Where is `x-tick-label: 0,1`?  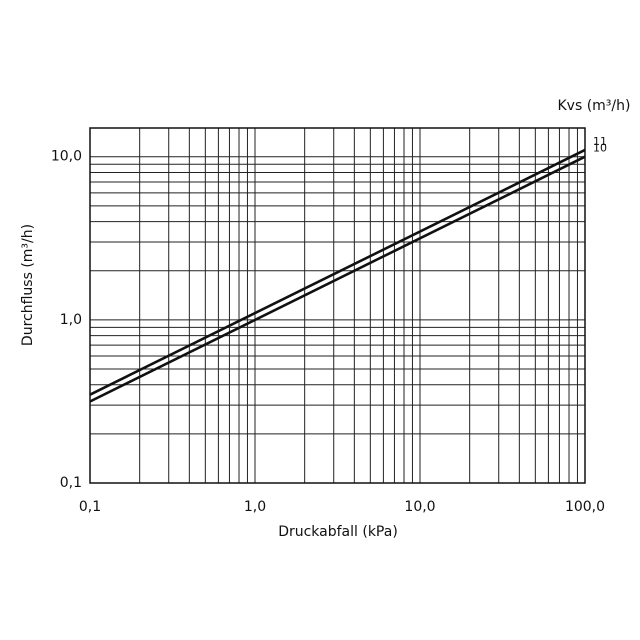 x-tick-label: 0,1 is located at coordinates (90, 507).